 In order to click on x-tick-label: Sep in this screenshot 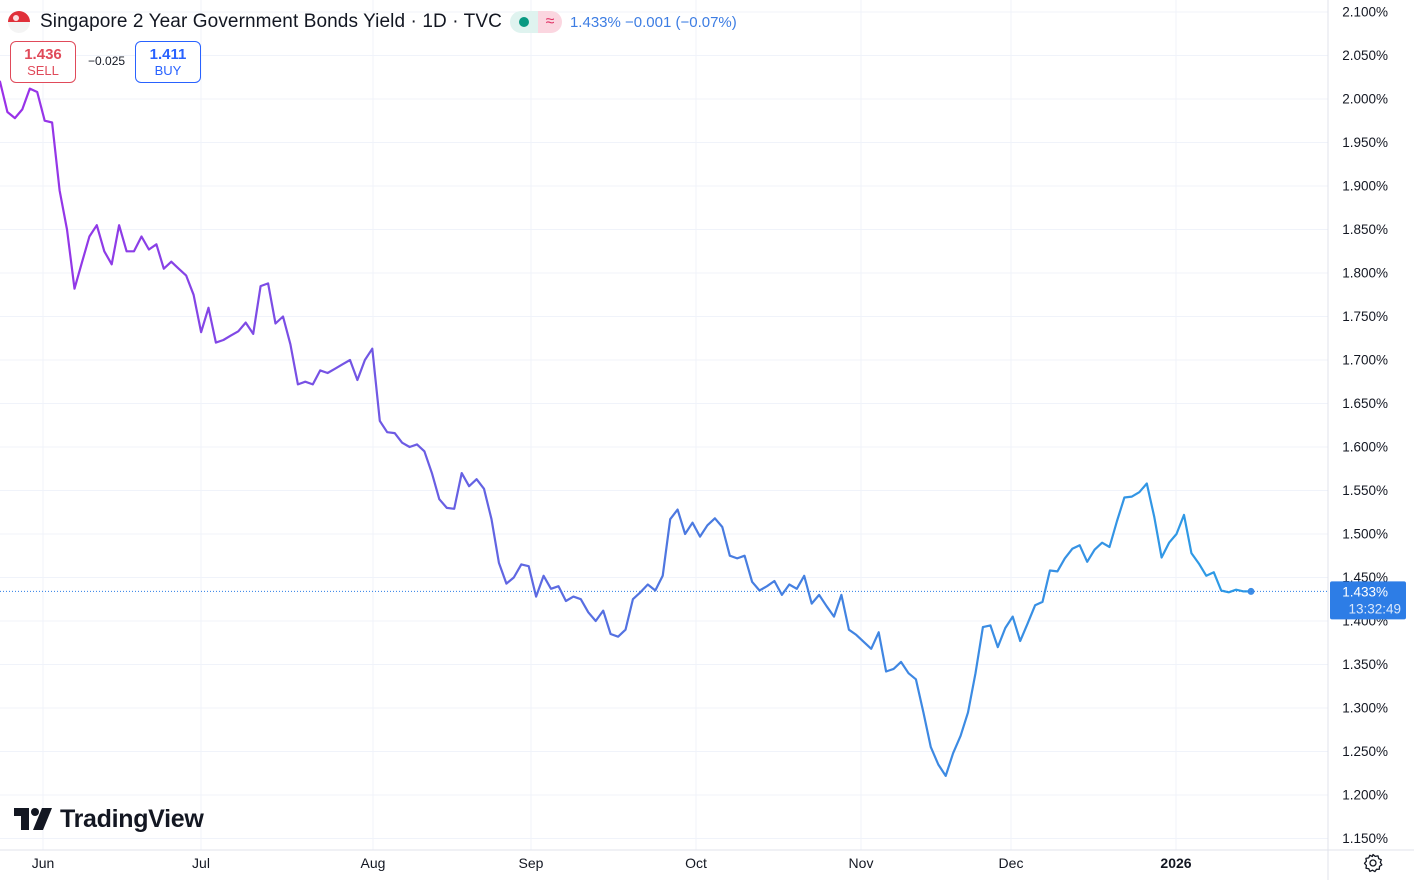, I will do `click(531, 863)`.